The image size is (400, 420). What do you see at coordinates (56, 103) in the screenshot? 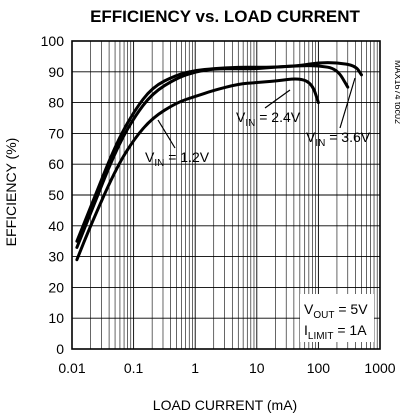
I see `y-tick-label: 80` at bounding box center [56, 103].